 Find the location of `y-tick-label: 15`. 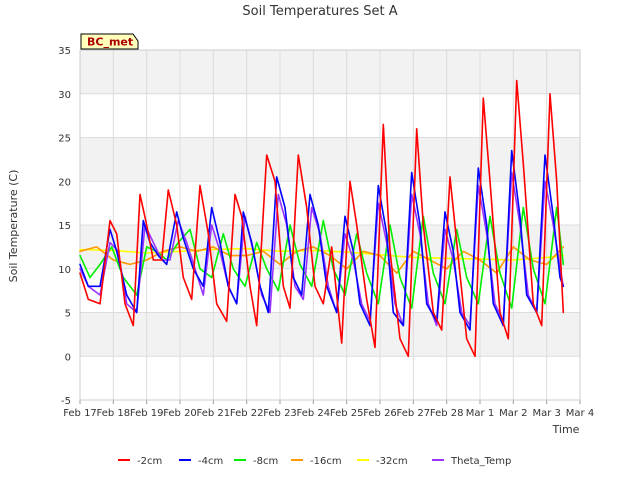

y-tick-label: 15 is located at coordinates (64, 226).